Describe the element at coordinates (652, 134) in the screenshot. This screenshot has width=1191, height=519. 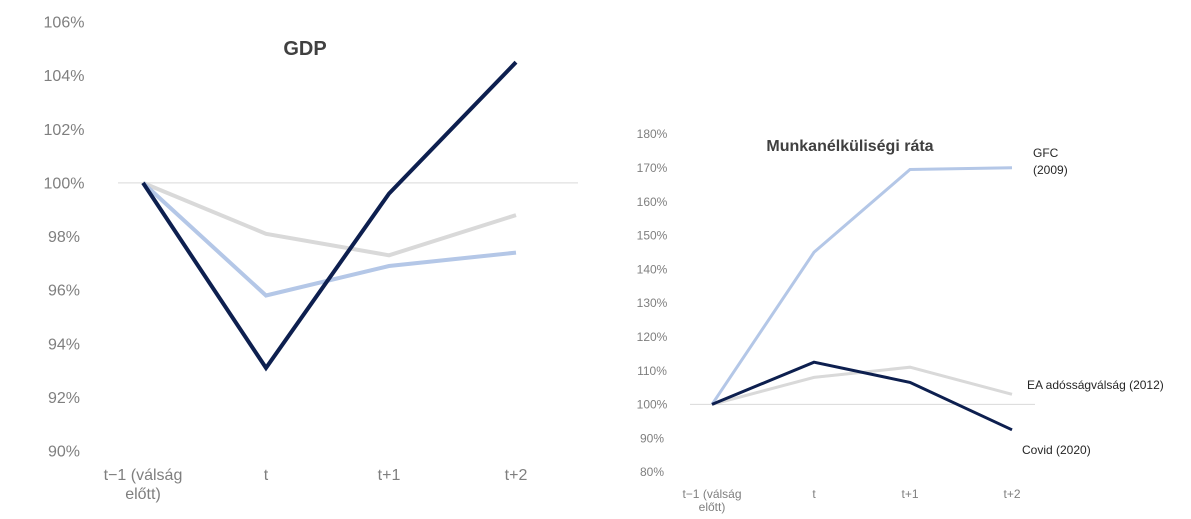
I see `unemp-ytick-label: 180%` at that location.